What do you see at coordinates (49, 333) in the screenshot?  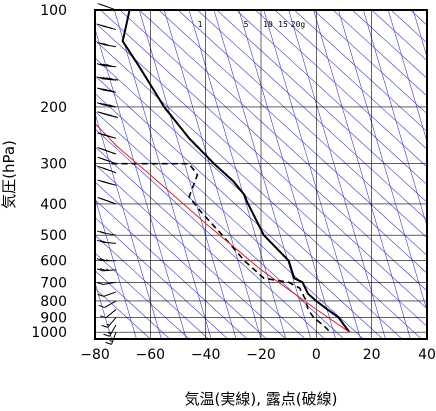 I see `y-tick-label: 1000` at bounding box center [49, 333].